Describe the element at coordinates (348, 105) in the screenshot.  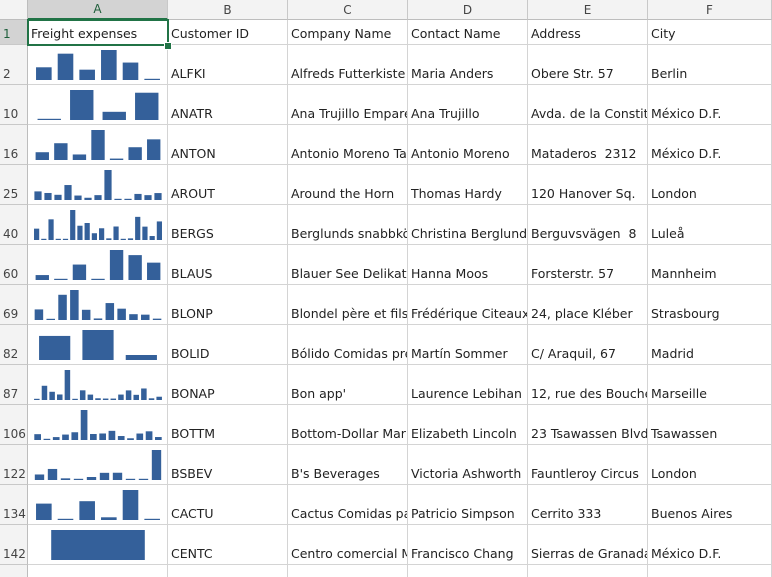
I see `data-cell: Ana Trujillo Emparedados y helados` at that location.